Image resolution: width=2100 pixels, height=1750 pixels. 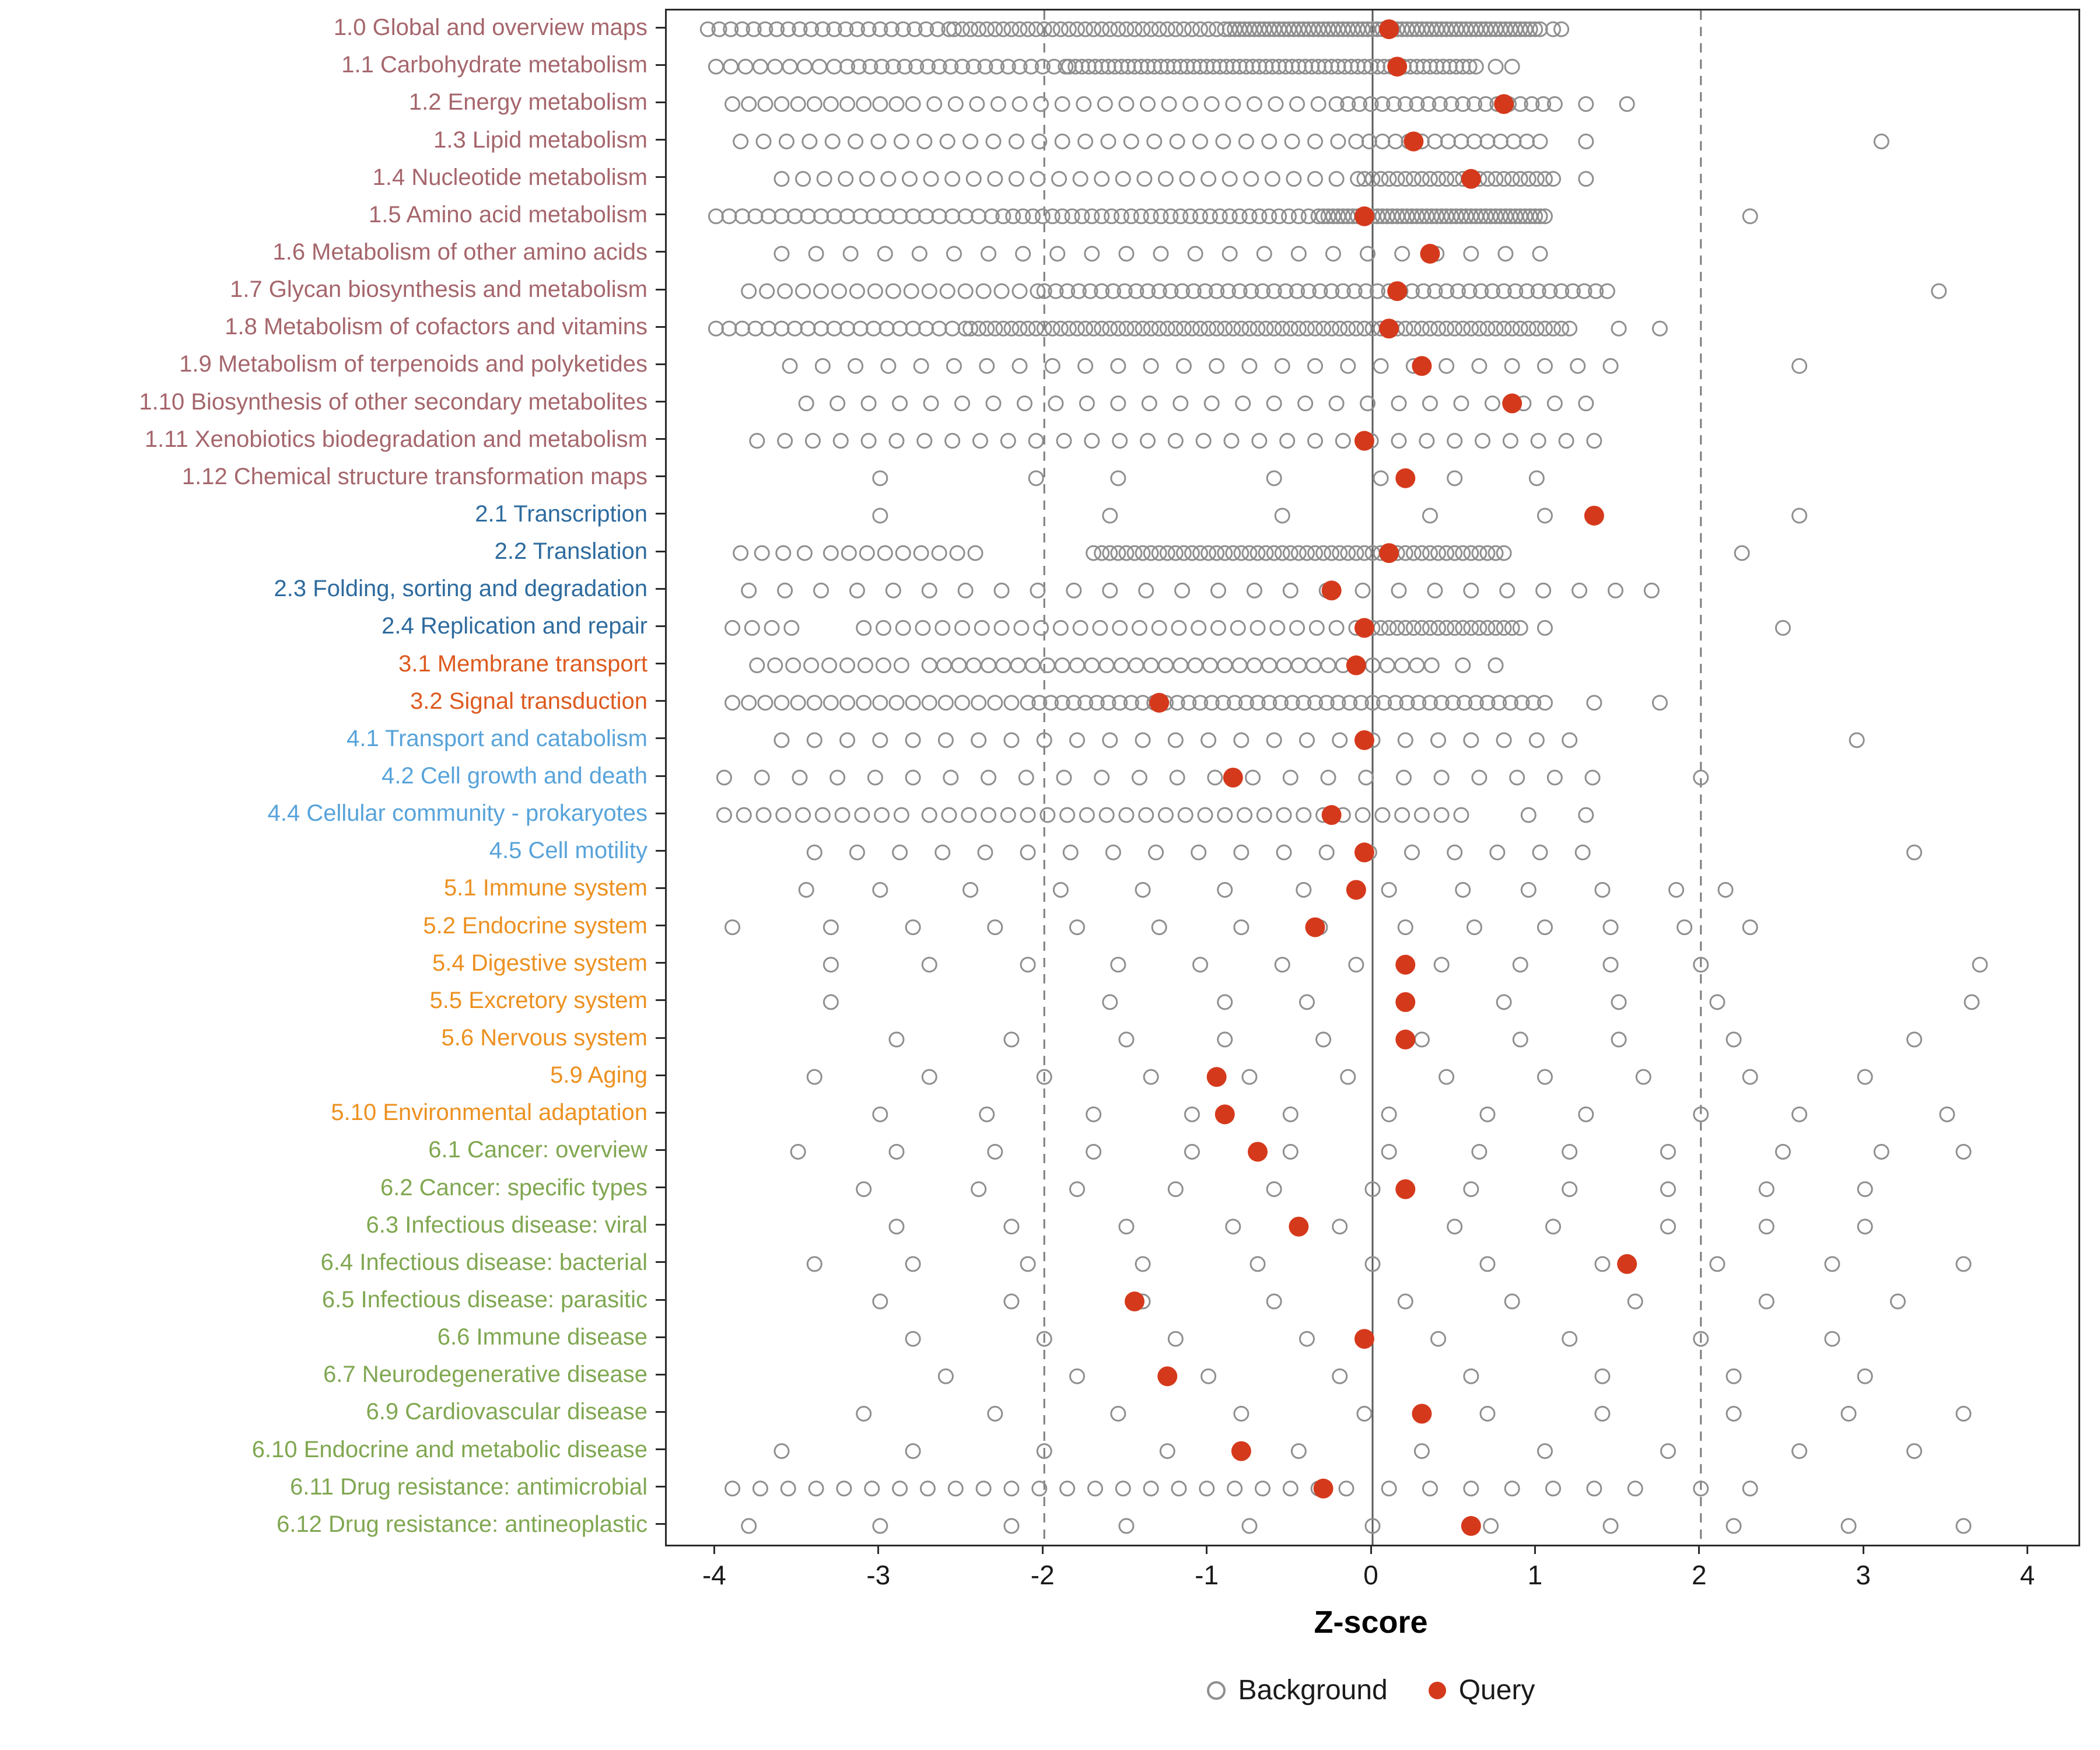 What do you see at coordinates (535, 925) in the screenshot?
I see `y-axis-label: 5.2 Endocrine system` at bounding box center [535, 925].